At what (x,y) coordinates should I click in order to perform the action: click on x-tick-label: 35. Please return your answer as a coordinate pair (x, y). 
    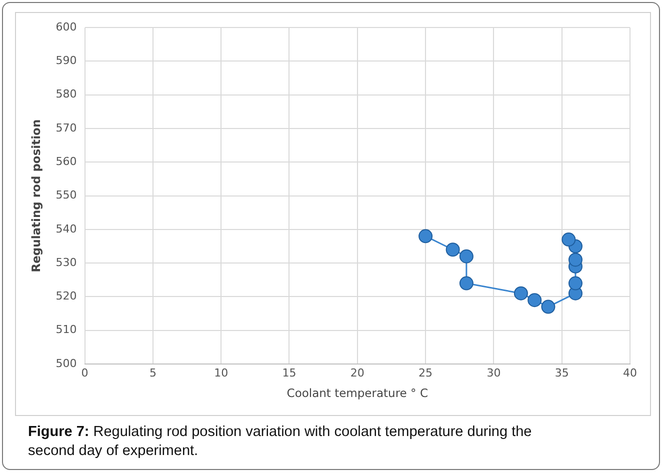
    Looking at the image, I should click on (561, 373).